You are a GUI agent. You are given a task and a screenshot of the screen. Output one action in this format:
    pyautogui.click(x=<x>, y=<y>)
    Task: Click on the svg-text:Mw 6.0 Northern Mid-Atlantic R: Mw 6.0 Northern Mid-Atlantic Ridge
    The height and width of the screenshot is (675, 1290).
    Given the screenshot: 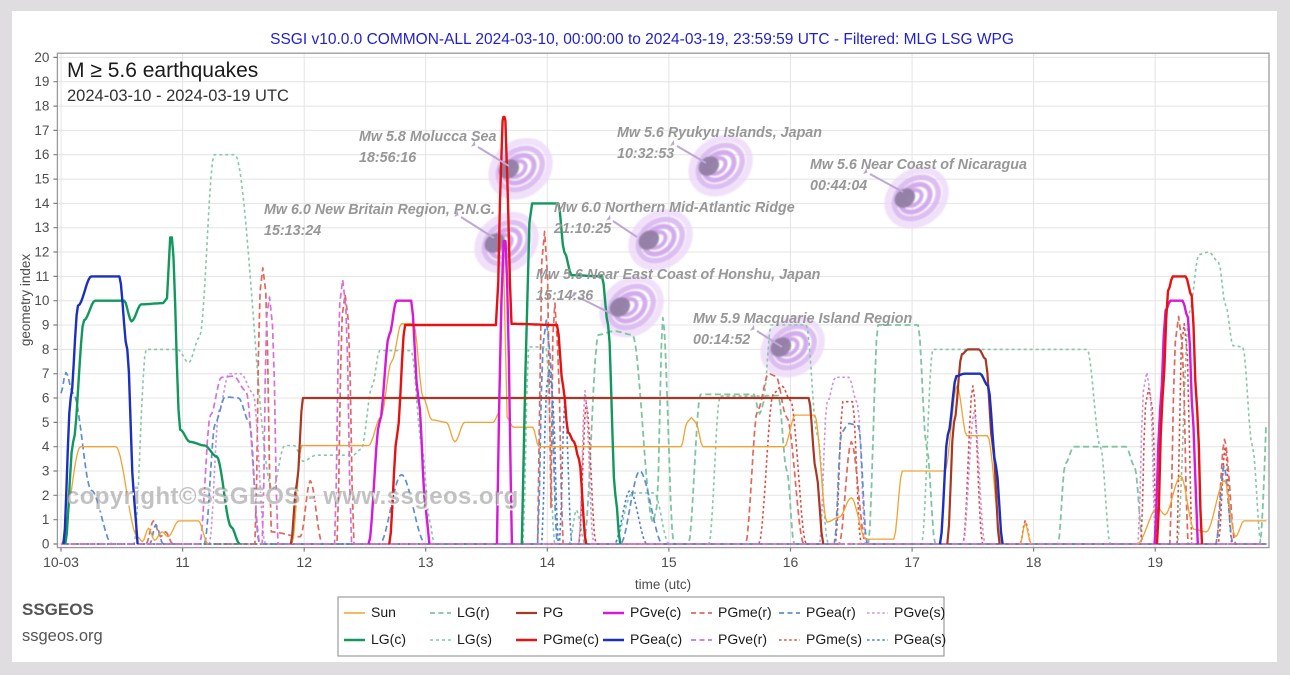 What is the action you would take?
    pyautogui.click(x=674, y=208)
    